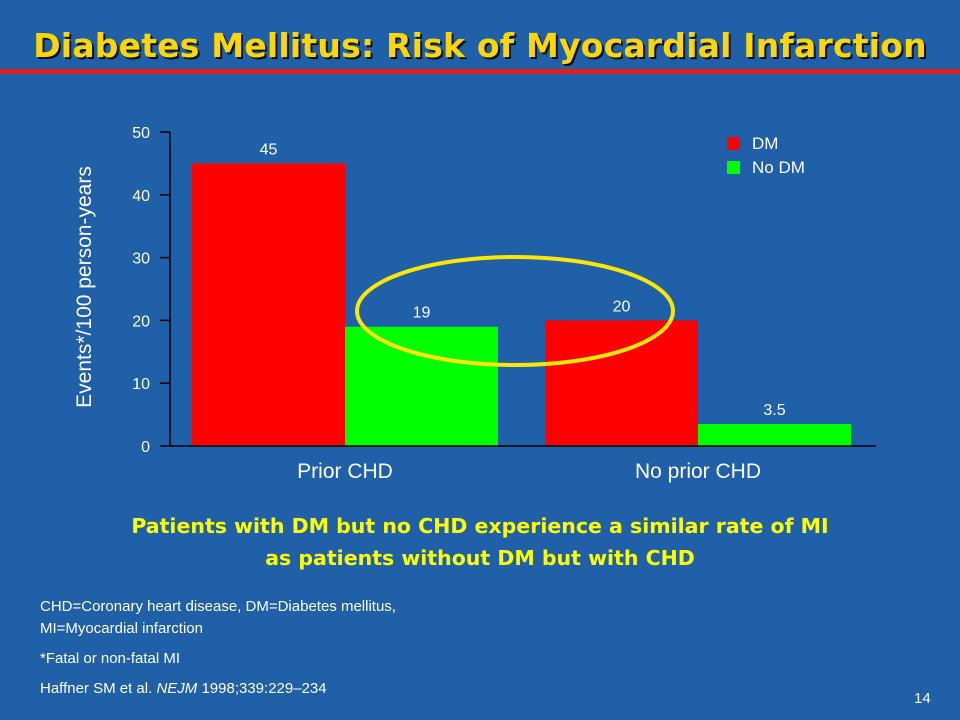  Describe the element at coordinates (110, 658) in the screenshot. I see `asterisk-note: *Fatal or non-fatal MI` at that location.